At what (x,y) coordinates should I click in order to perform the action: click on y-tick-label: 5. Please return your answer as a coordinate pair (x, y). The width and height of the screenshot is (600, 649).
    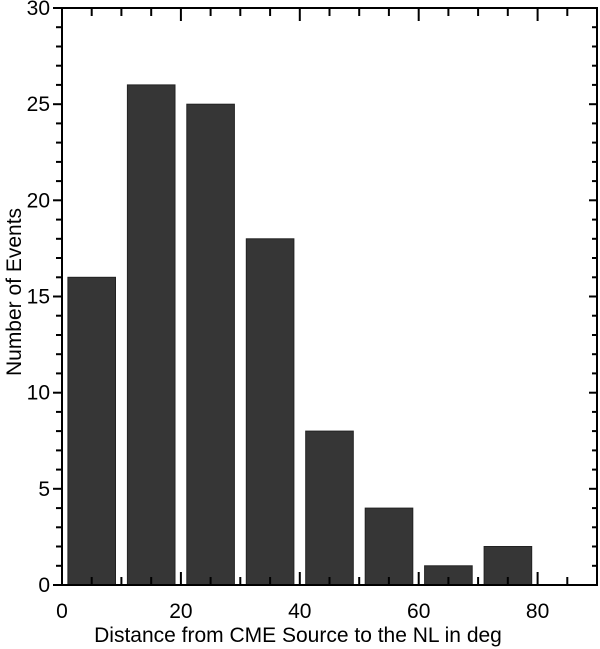
    Looking at the image, I should click on (44, 489).